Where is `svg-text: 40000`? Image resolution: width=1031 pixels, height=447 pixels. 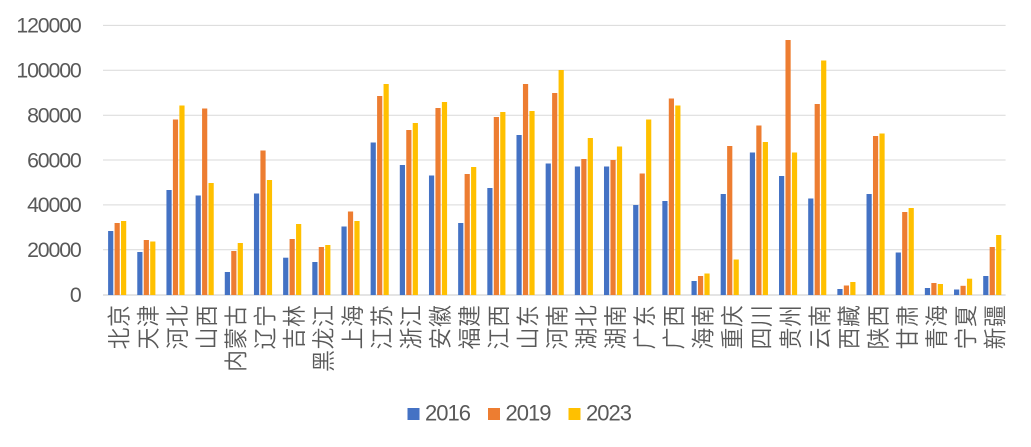 svg-text: 40000 is located at coordinates (54, 205).